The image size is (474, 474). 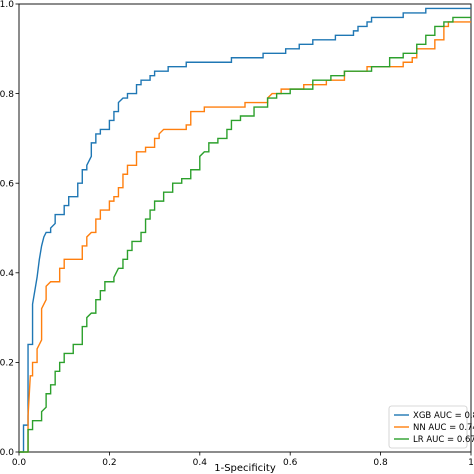 I want to click on y-tick-label: 0.4, so click(x=7, y=274).